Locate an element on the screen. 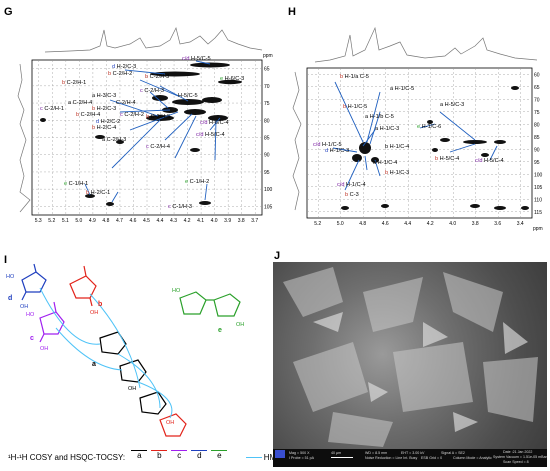  correlation-label: c C-2/H-3 is located at coordinates (152, 91).